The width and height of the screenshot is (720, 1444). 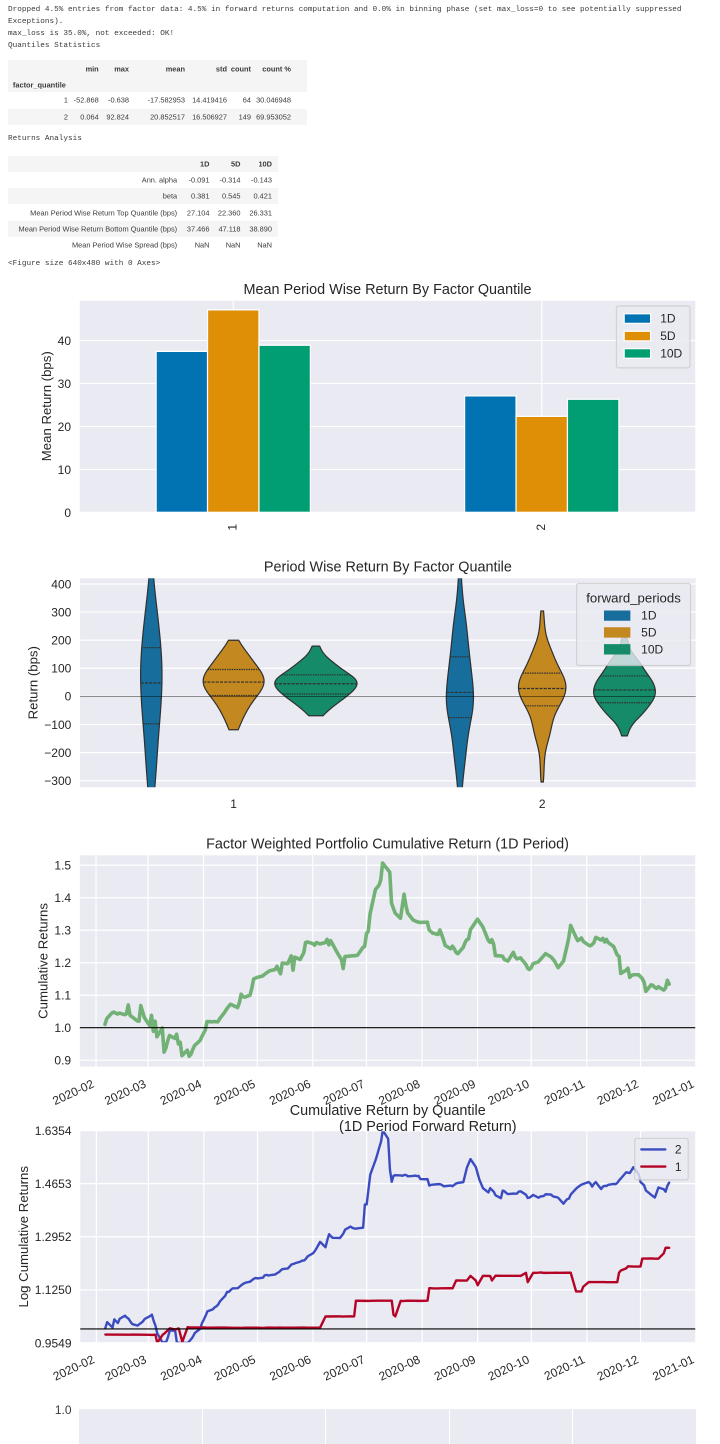 I want to click on svg-text: 20, so click(x=65, y=427).